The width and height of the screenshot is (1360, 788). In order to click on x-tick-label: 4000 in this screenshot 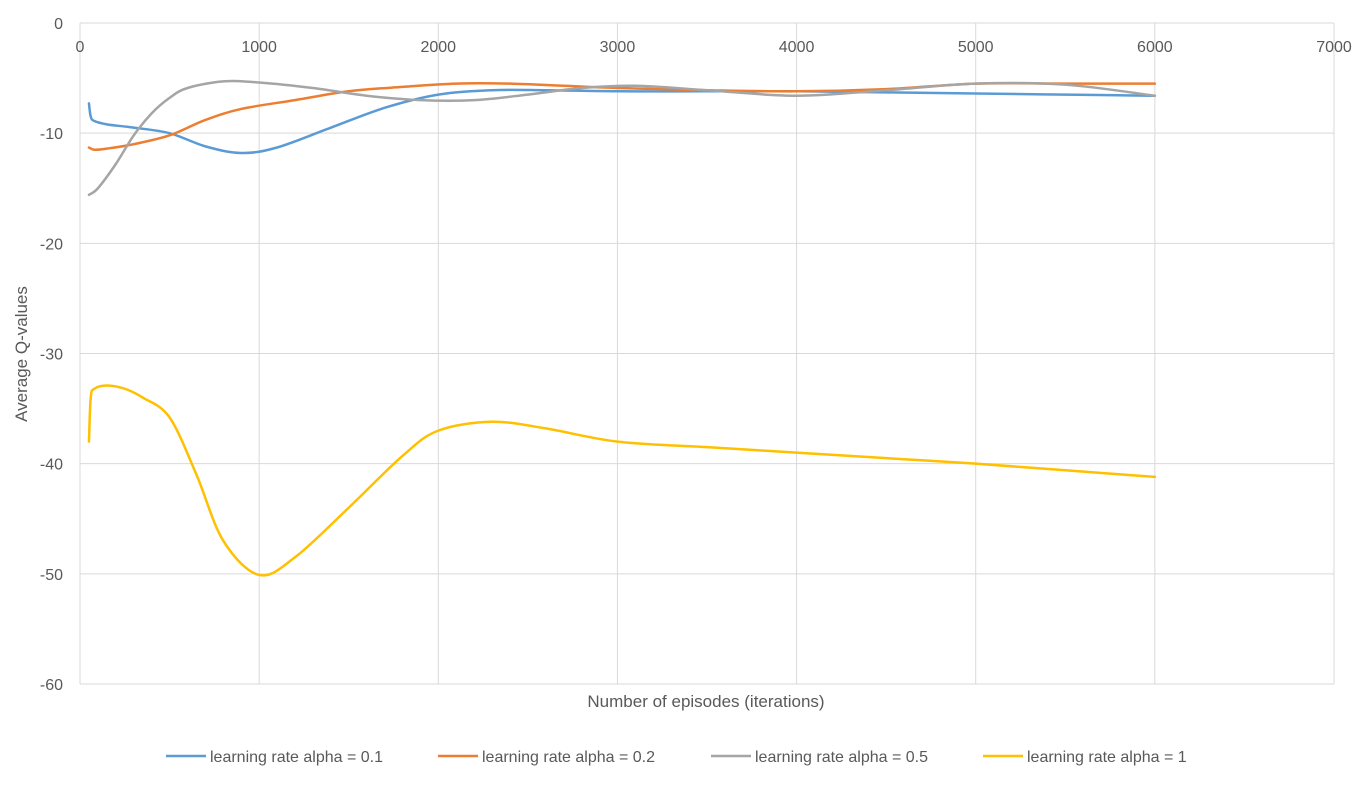, I will do `click(797, 47)`.